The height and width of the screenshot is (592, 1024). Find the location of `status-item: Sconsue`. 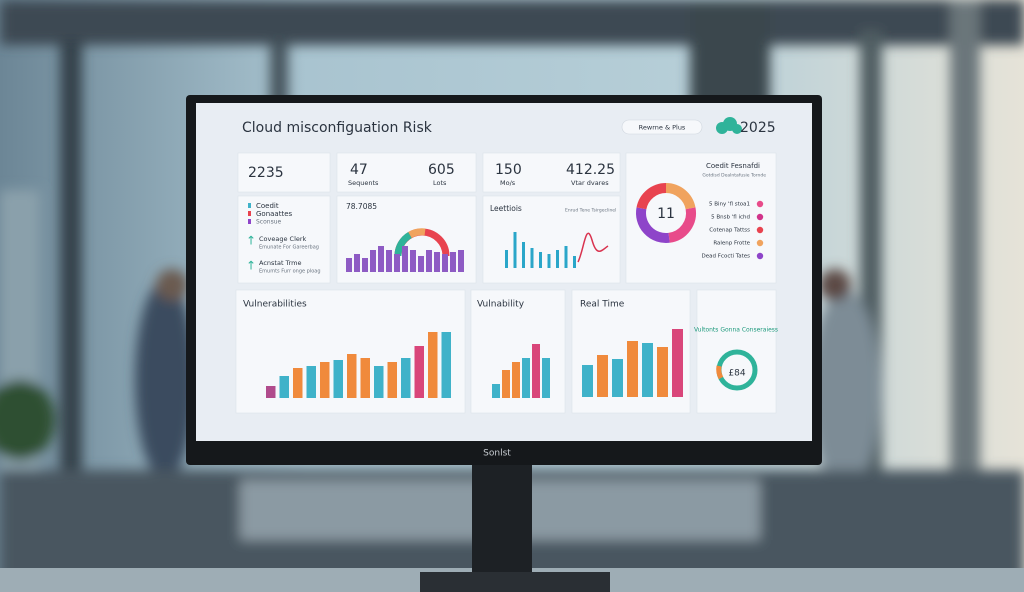

status-item: Sconsue is located at coordinates (269, 222).